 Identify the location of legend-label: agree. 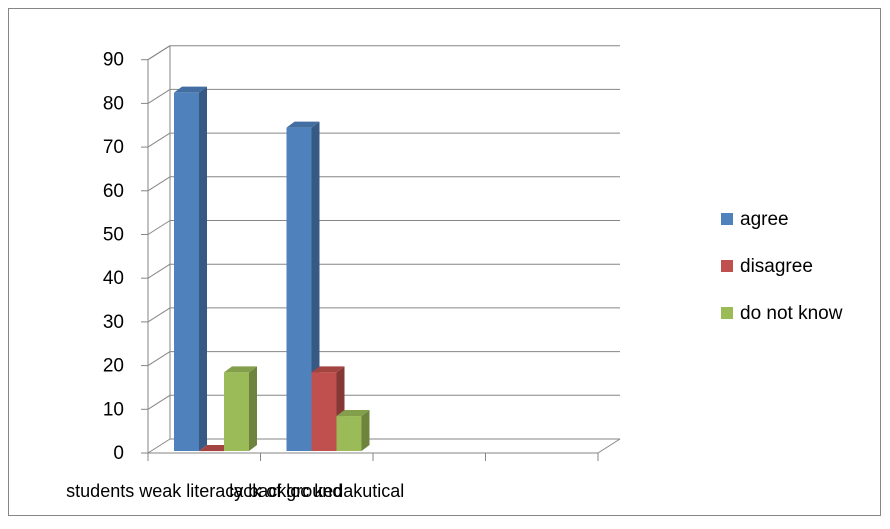
(764, 219).